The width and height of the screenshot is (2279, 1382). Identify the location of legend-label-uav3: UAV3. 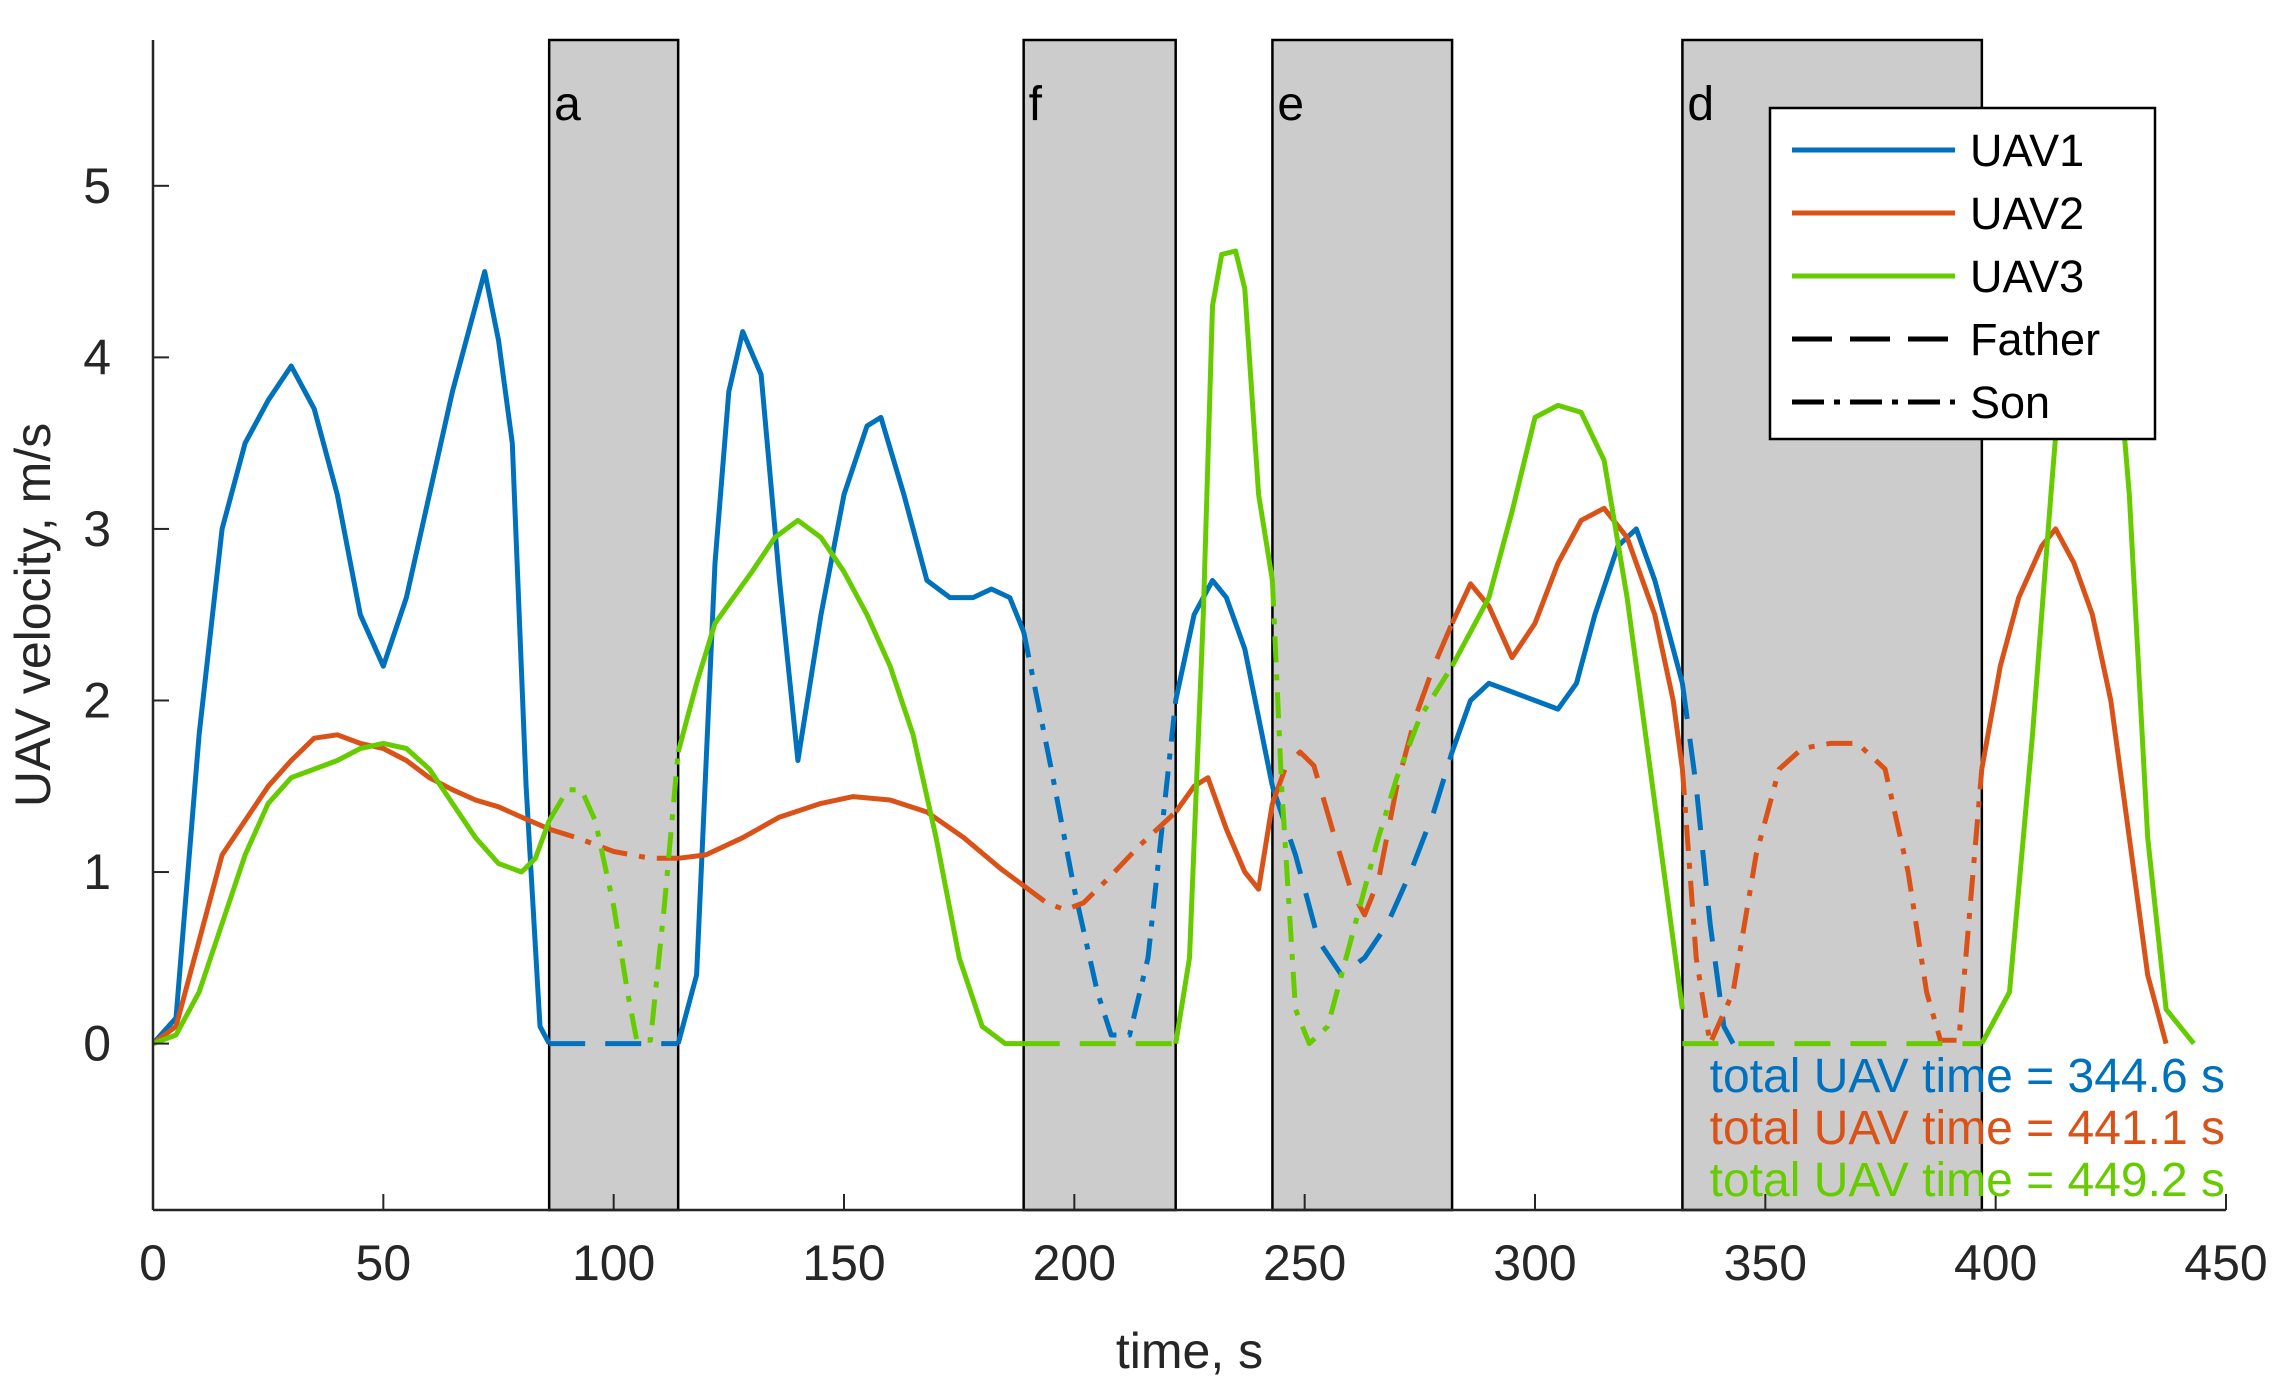
(2027, 276).